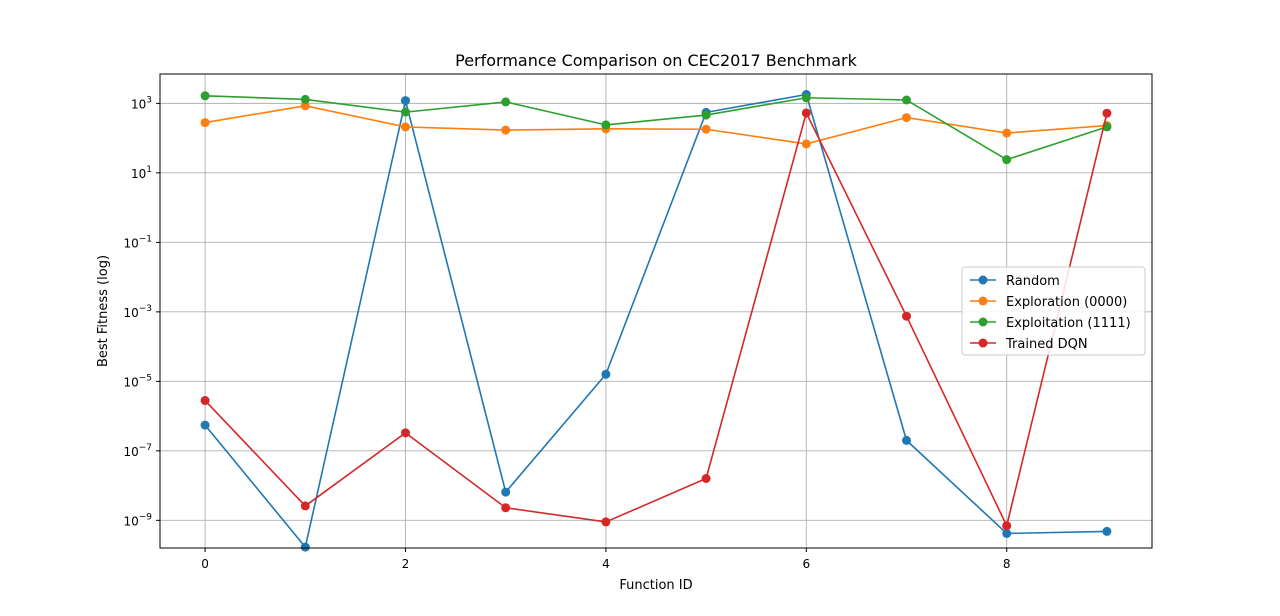  What do you see at coordinates (1068, 323) in the screenshot?
I see `legend-entry-label: Exploitation (1111)` at bounding box center [1068, 323].